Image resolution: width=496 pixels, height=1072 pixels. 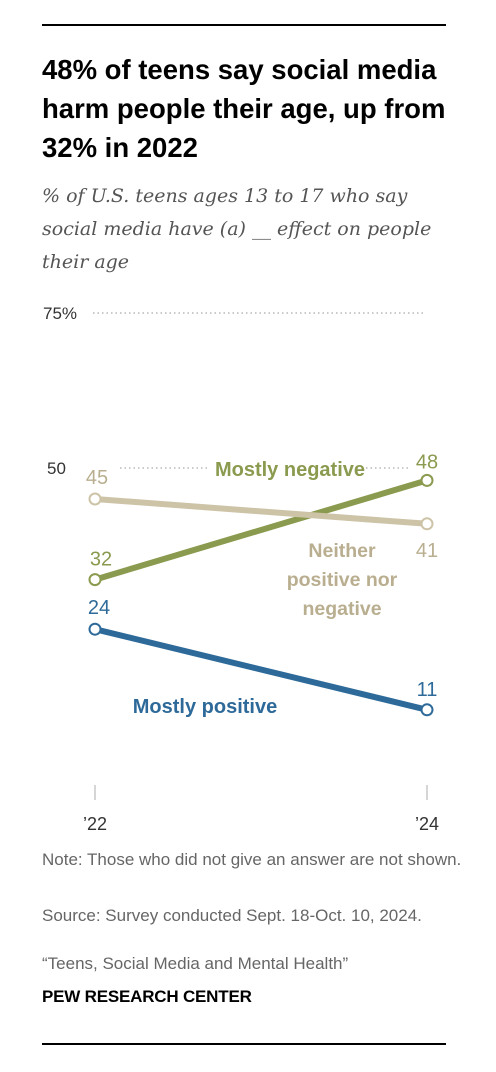 What do you see at coordinates (427, 551) in the screenshot?
I see `data-label: 41` at bounding box center [427, 551].